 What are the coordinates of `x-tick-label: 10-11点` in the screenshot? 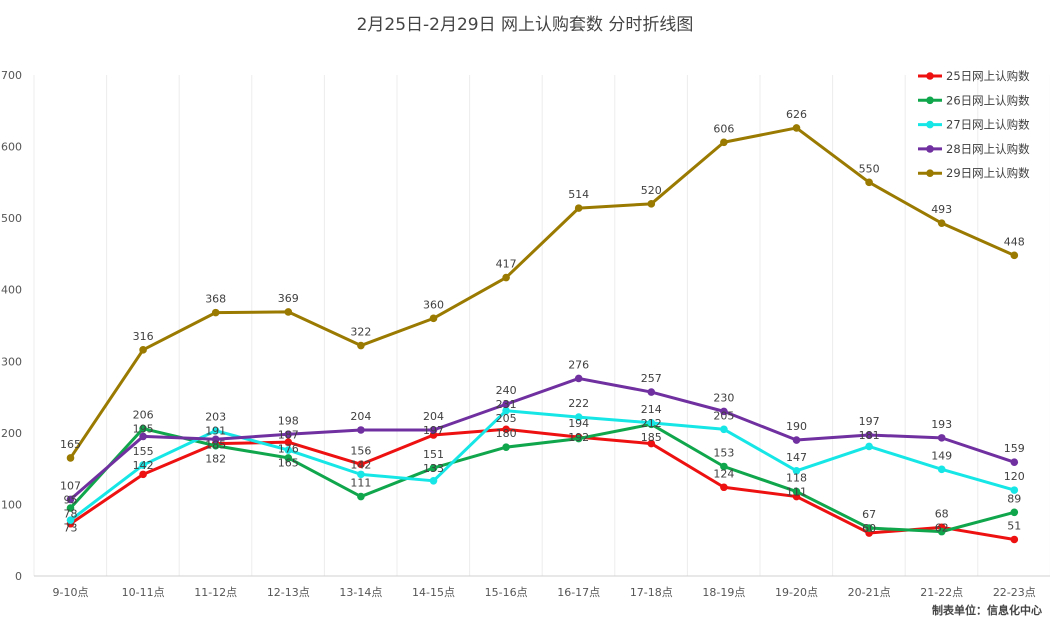 It's located at (143, 592).